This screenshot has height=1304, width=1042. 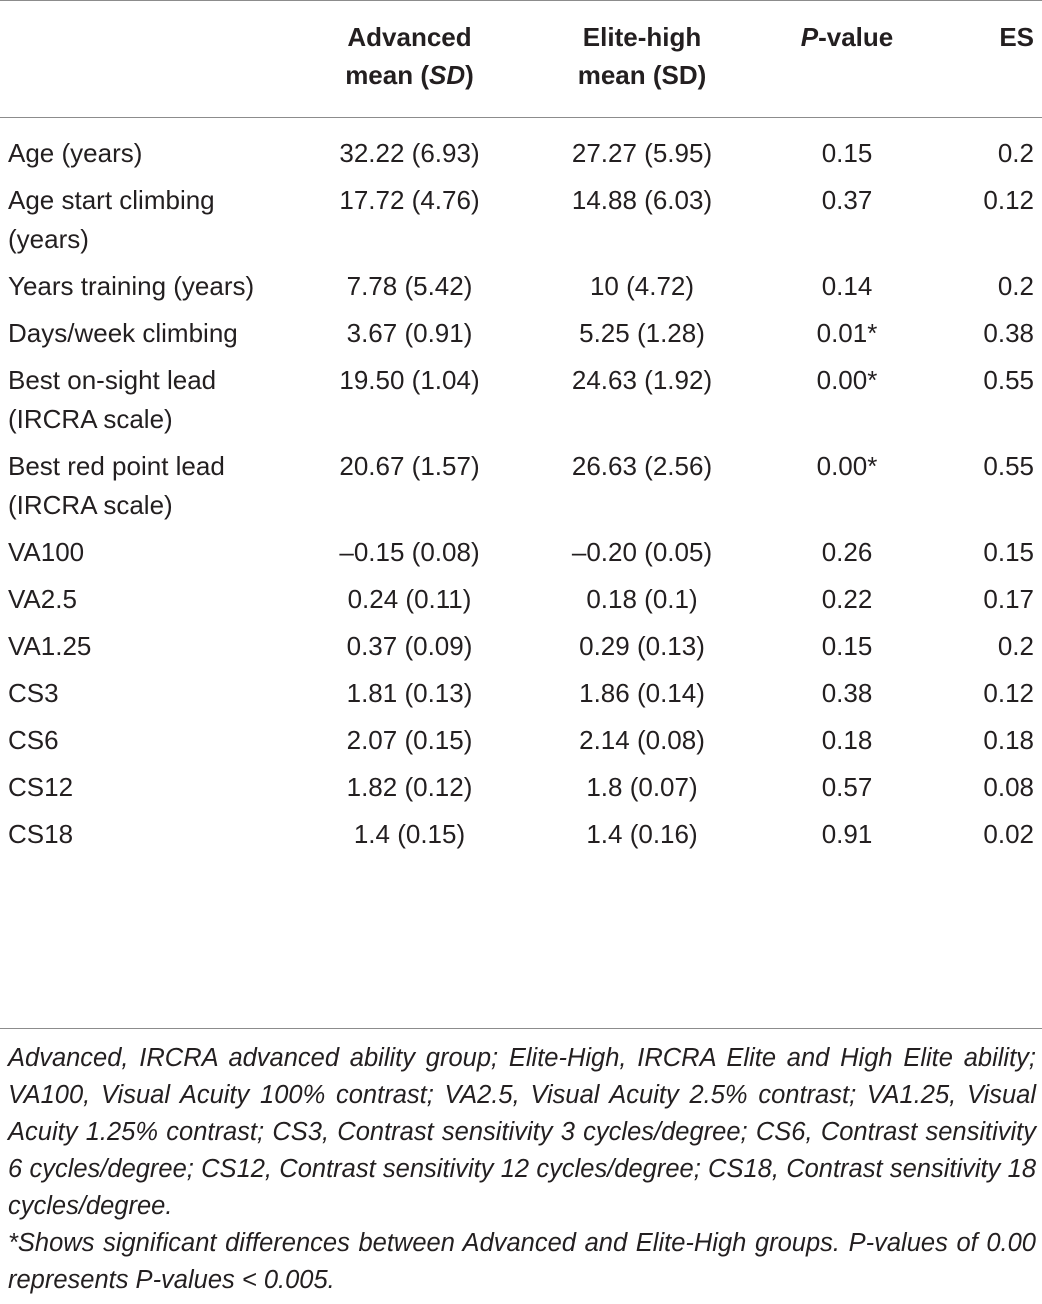 What do you see at coordinates (447, 75) in the screenshot?
I see `header-advanced-sd: SD` at bounding box center [447, 75].